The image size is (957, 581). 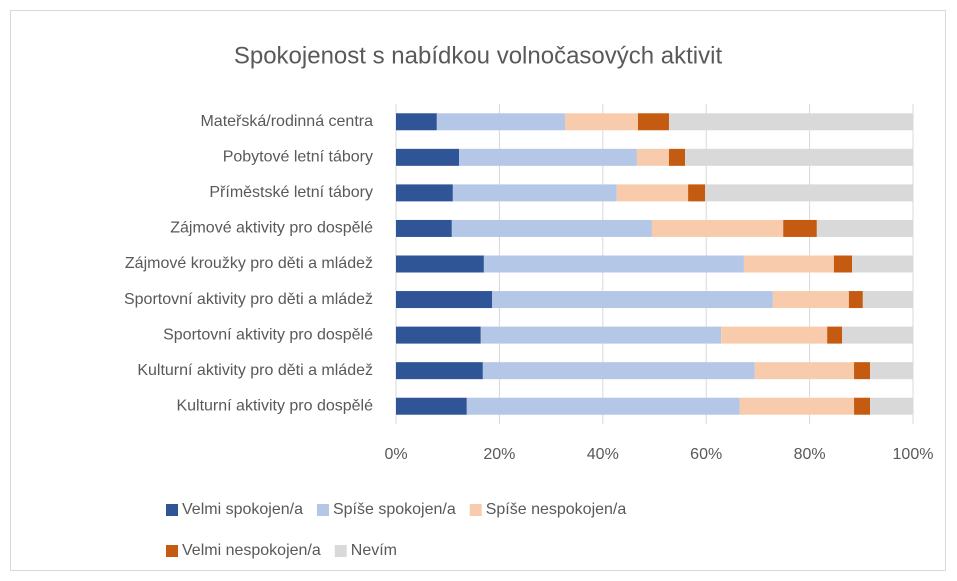 I want to click on y-tick-label: Sportovní aktivity pro děti a mládež, so click(x=248, y=299).